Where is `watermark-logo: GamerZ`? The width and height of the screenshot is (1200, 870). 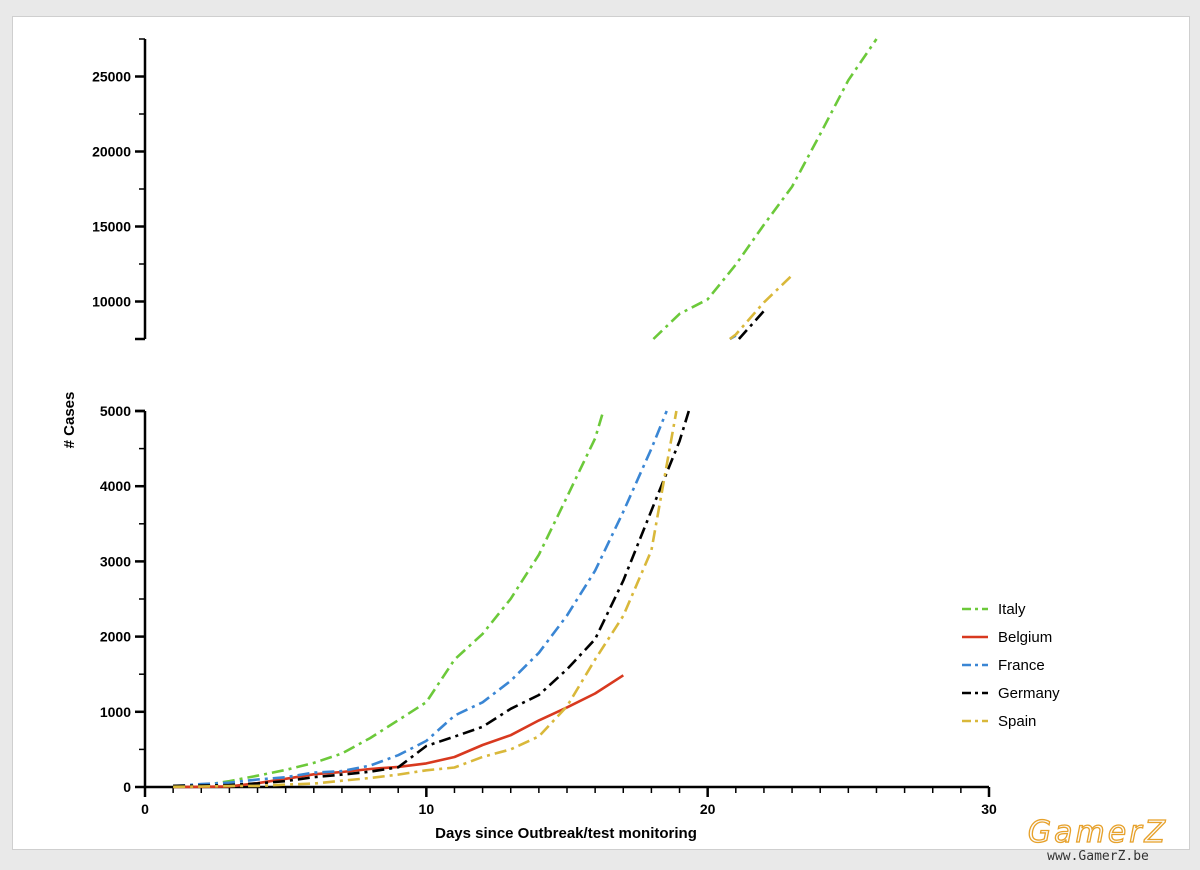 watermark-logo: GamerZ is located at coordinates (1097, 832).